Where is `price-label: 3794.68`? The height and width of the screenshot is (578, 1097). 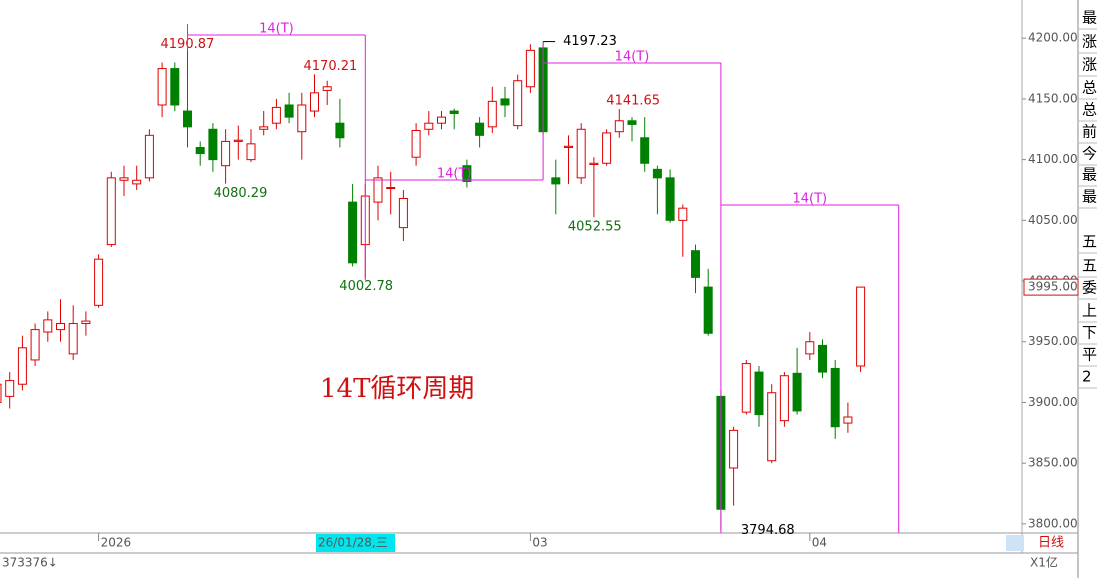
price-label: 3794.68 is located at coordinates (768, 530).